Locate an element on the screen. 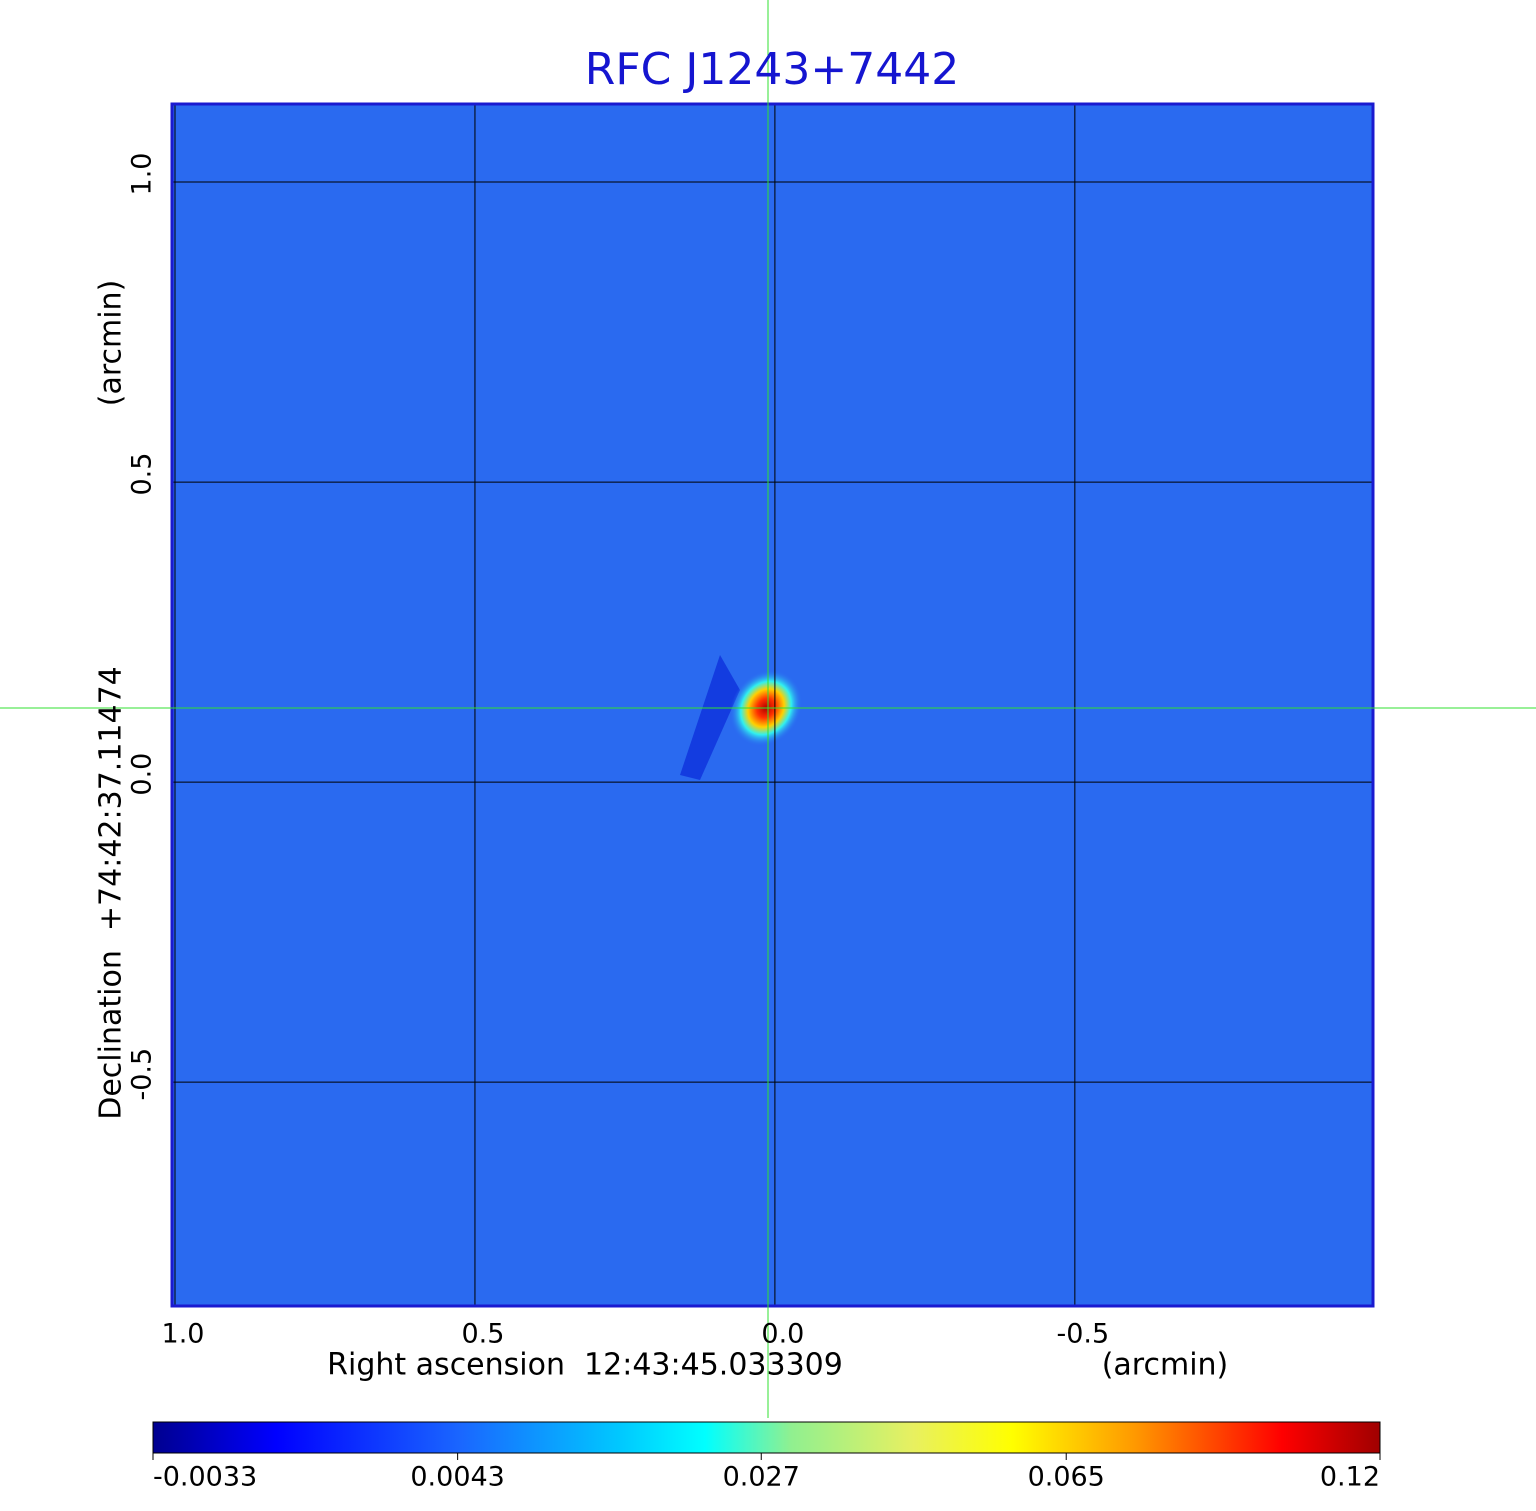  colorbar-tick-label: 0.0043 is located at coordinates (457, 1477).